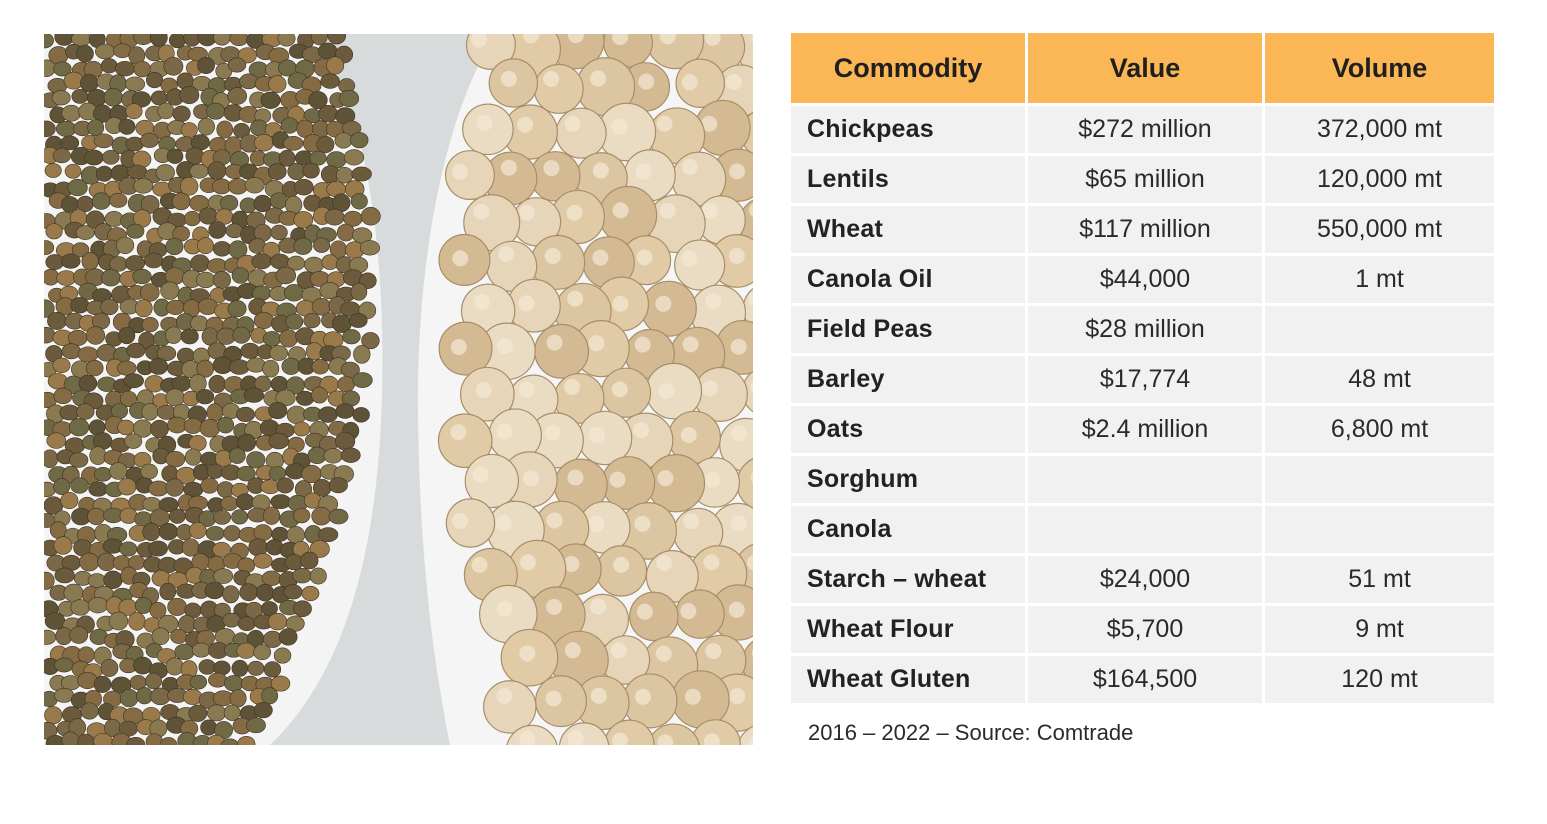  Describe the element at coordinates (908, 479) in the screenshot. I see `commodity-cell: Sorghum` at that location.